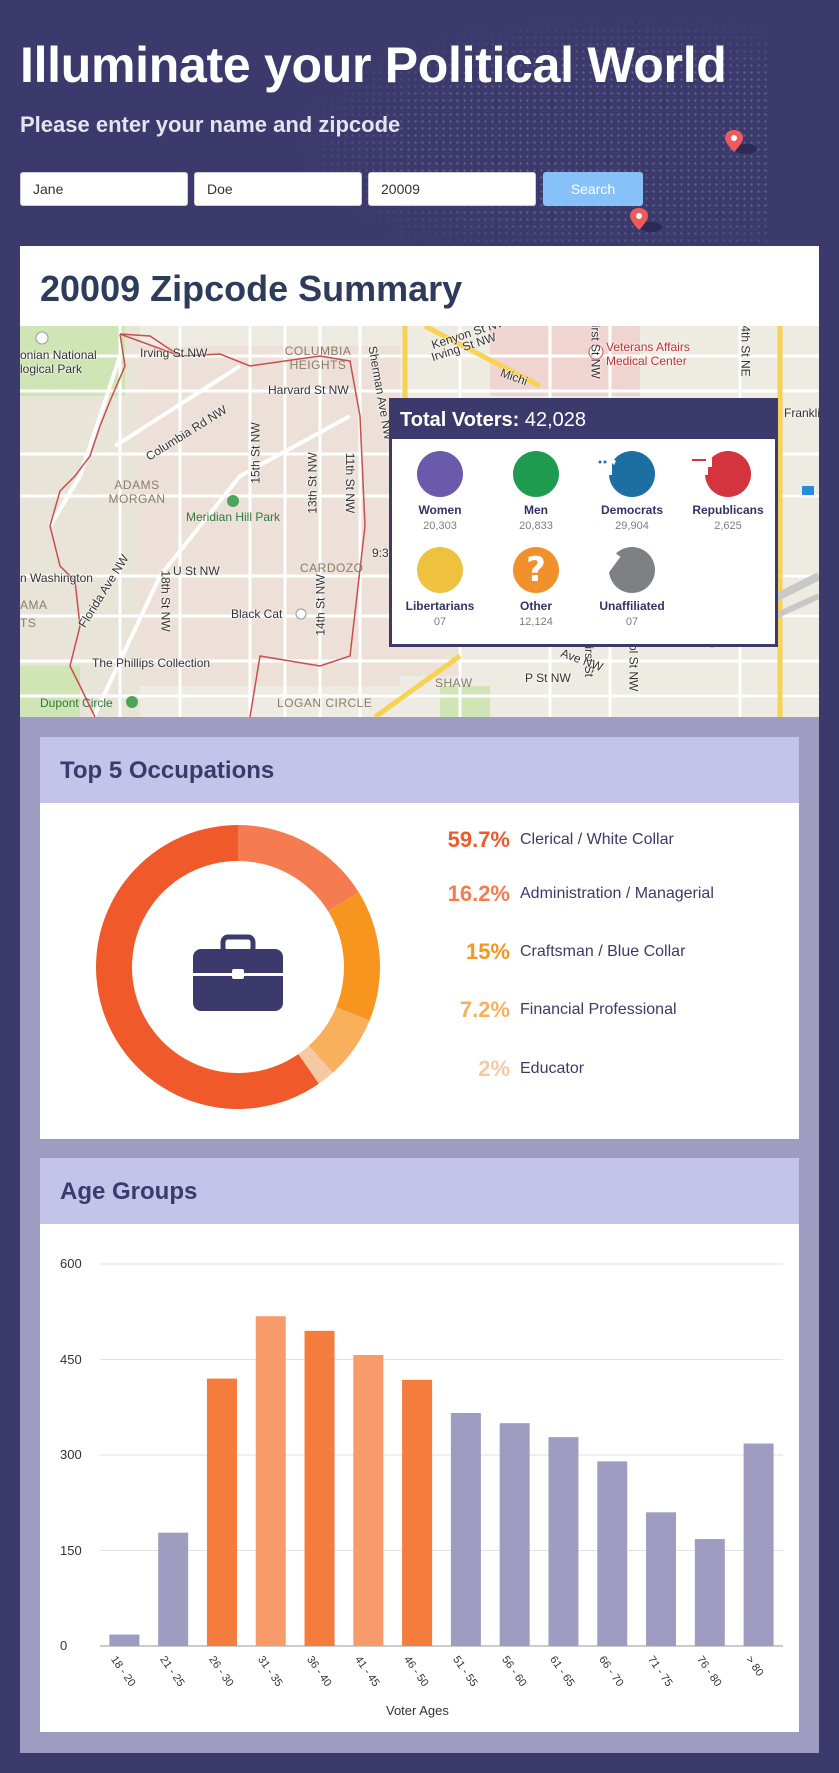 This screenshot has height=1773, width=839. What do you see at coordinates (632, 510) in the screenshot?
I see `voter-stat-label: Democrats` at bounding box center [632, 510].